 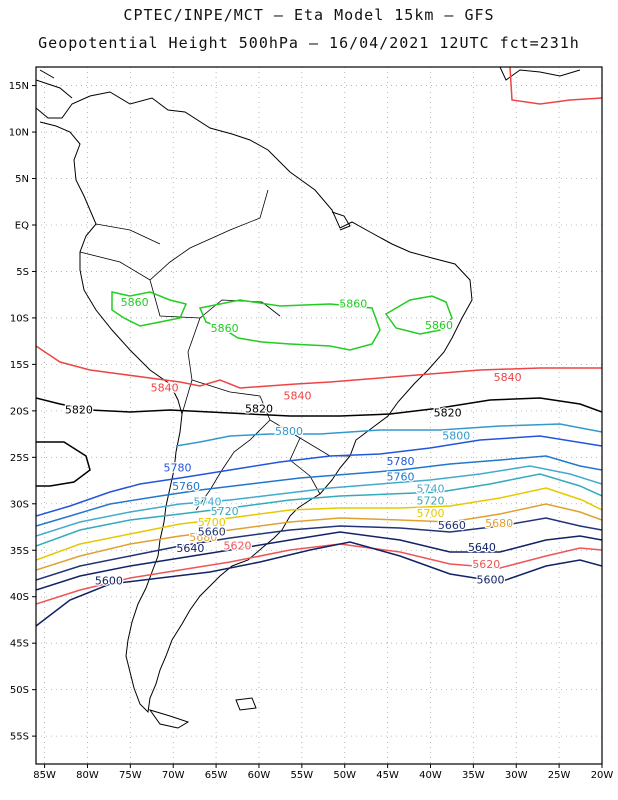 What do you see at coordinates (169, 719) in the screenshot?
I see `tierra-del-fuego` at bounding box center [169, 719].